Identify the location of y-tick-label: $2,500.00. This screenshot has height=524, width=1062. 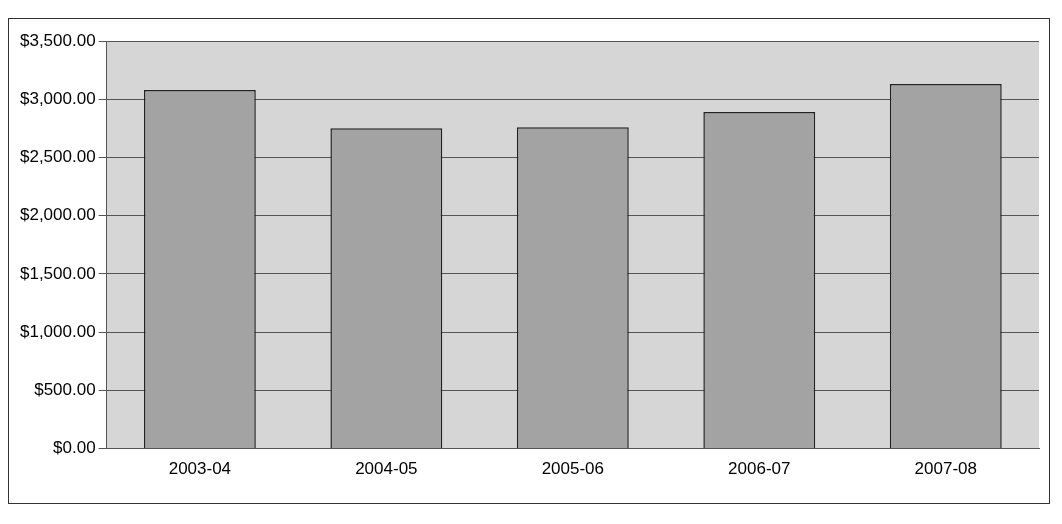
(57, 157).